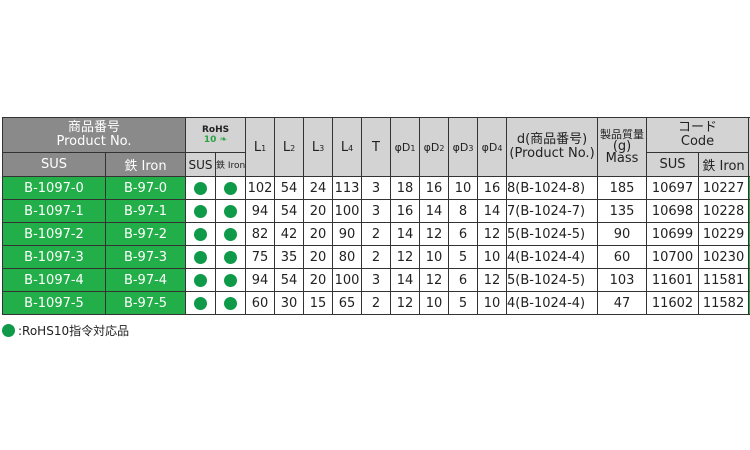  I want to click on dim-value: 2, so click(376, 257).